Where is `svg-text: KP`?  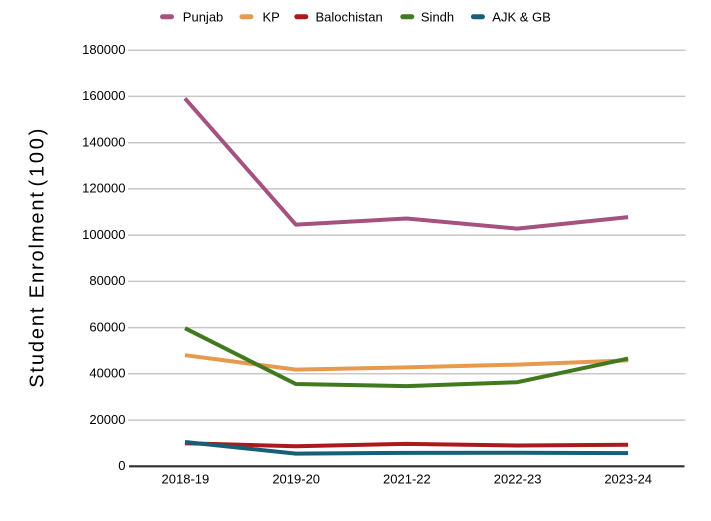
svg-text: KP is located at coordinates (271, 16).